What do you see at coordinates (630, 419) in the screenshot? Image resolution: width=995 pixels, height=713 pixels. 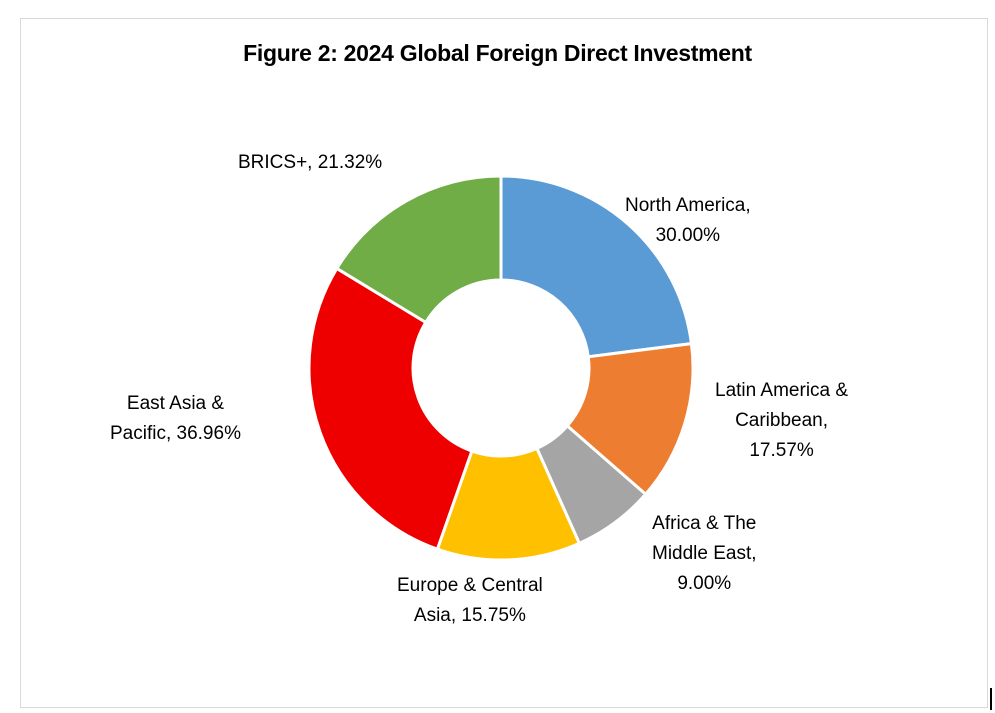 I see `donut-slice-latin-america-caribbean` at bounding box center [630, 419].